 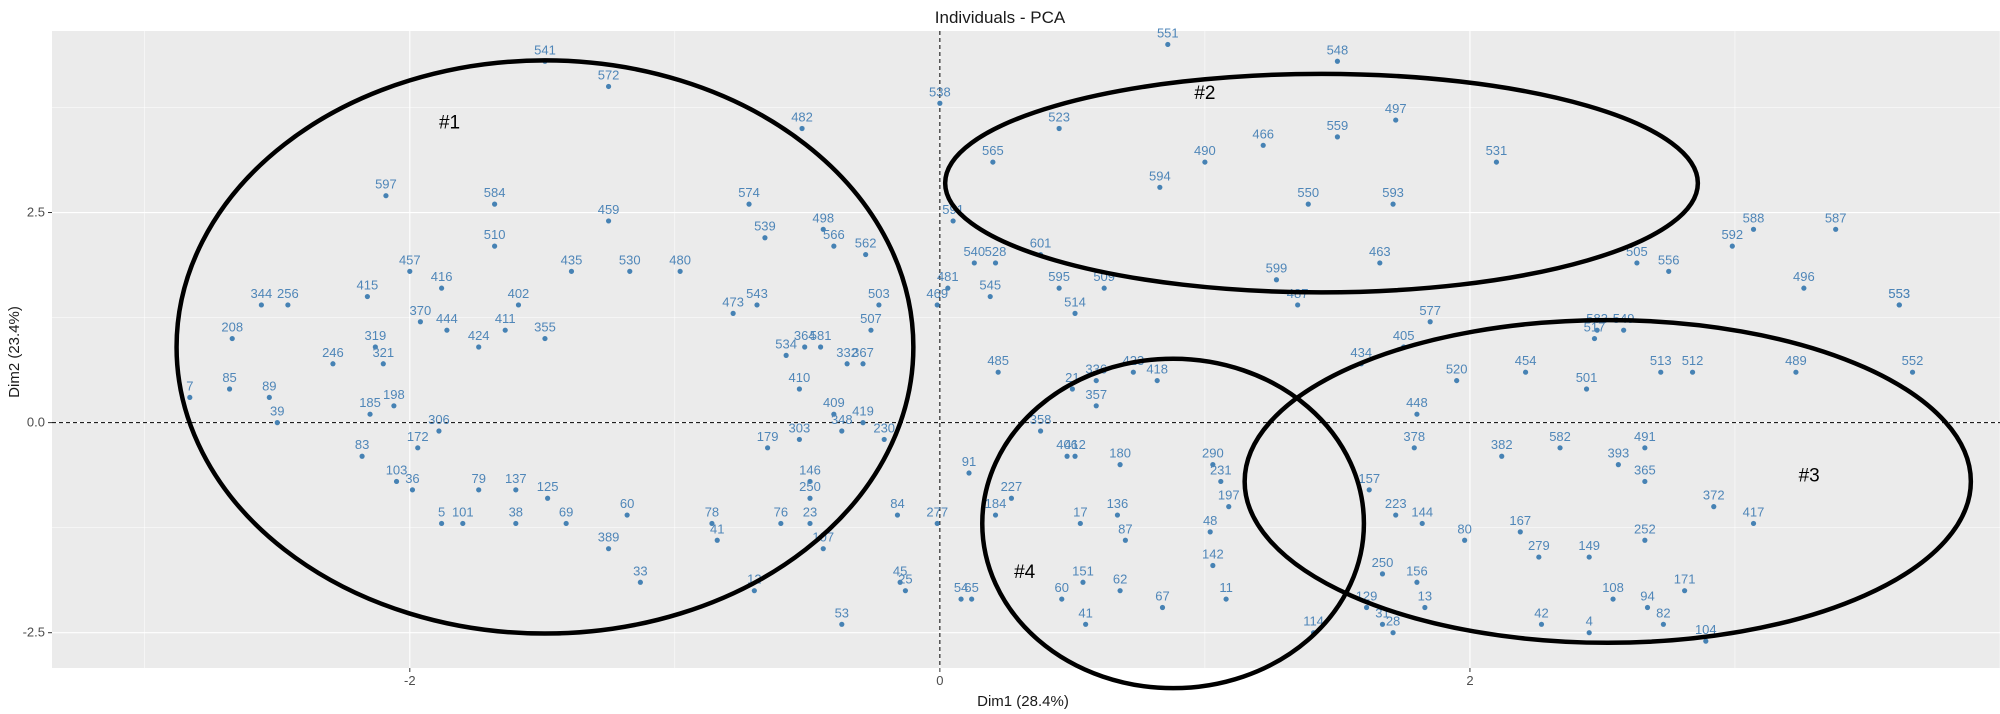 What do you see at coordinates (1497, 150) in the screenshot?
I see `point-label: 531` at bounding box center [1497, 150].